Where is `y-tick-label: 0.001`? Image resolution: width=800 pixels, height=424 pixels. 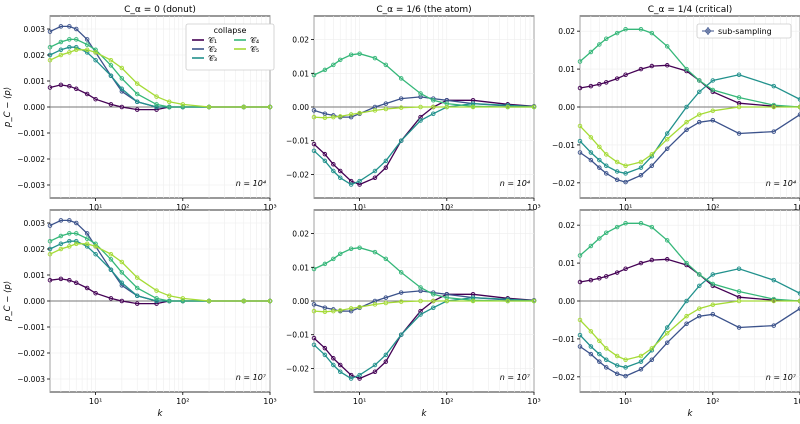
y-tick-label: 0.001 is located at coordinates (35, 81).